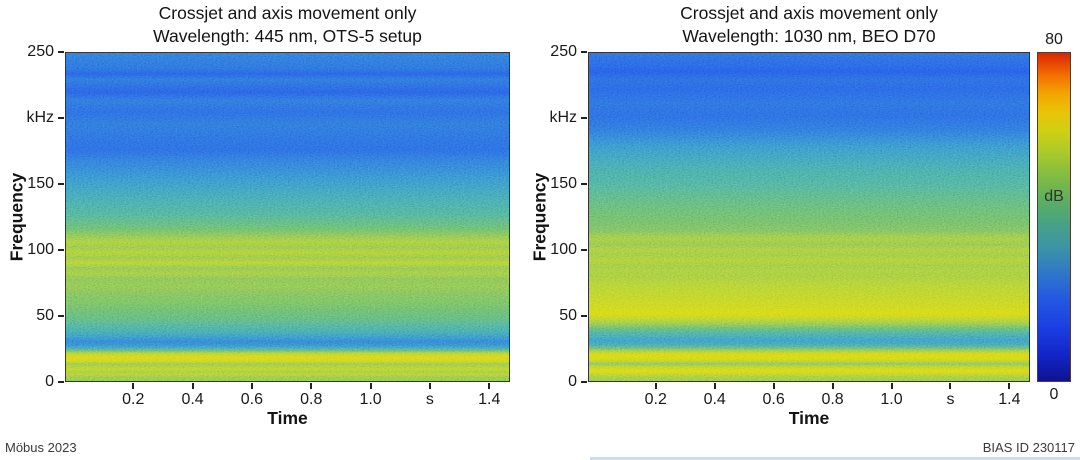  I want to click on colorbar-area: 80 dB 0, so click(1054, 217).